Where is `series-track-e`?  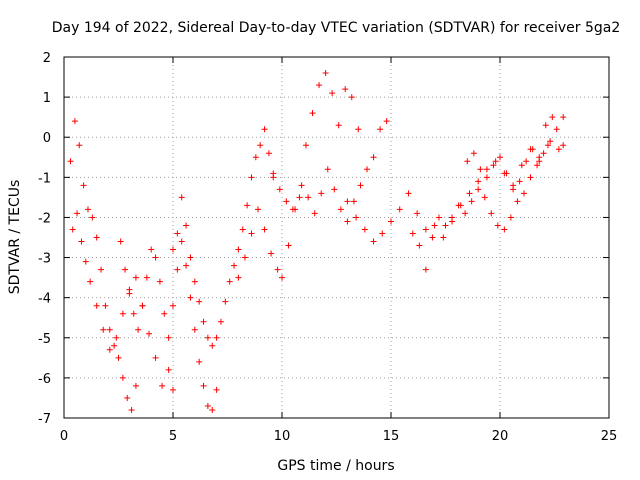 series-track-e is located at coordinates (312, 199).